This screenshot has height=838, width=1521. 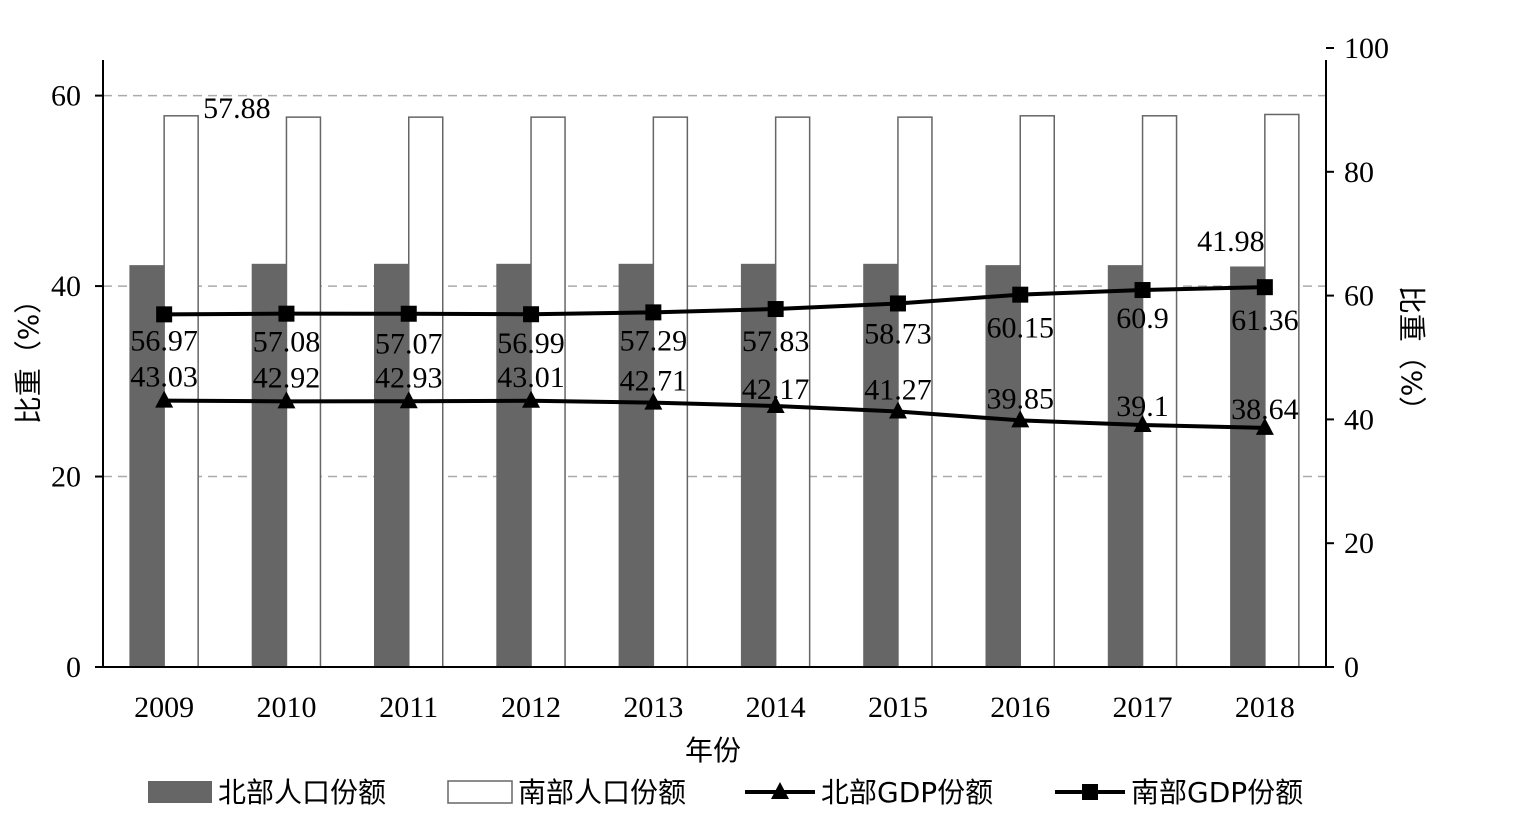 What do you see at coordinates (531, 399) in the screenshot?
I see `marker-north-gdp-2012` at bounding box center [531, 399].